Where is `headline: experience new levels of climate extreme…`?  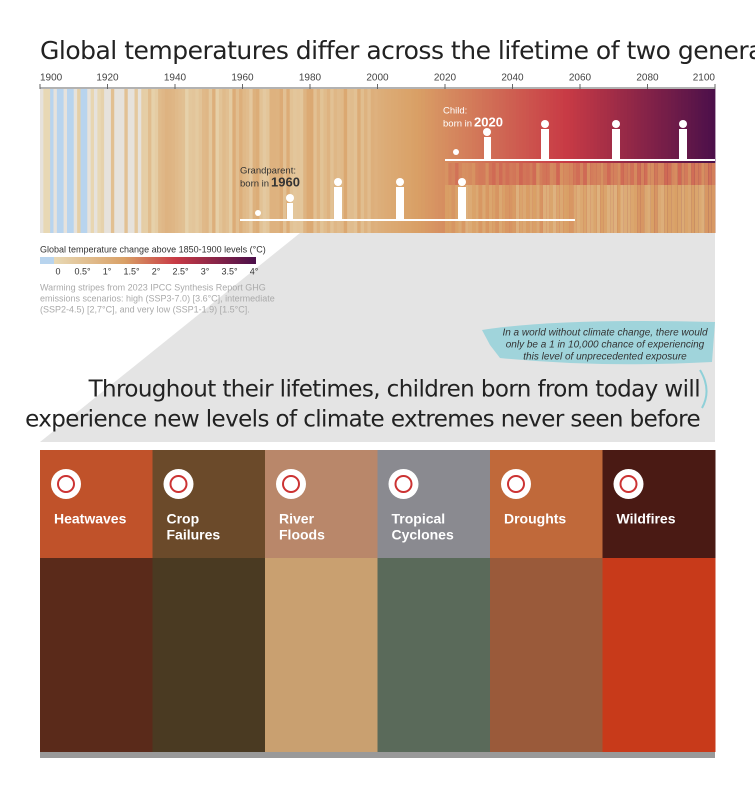
headline: experience new levels of climate extreme… is located at coordinates (362, 420).